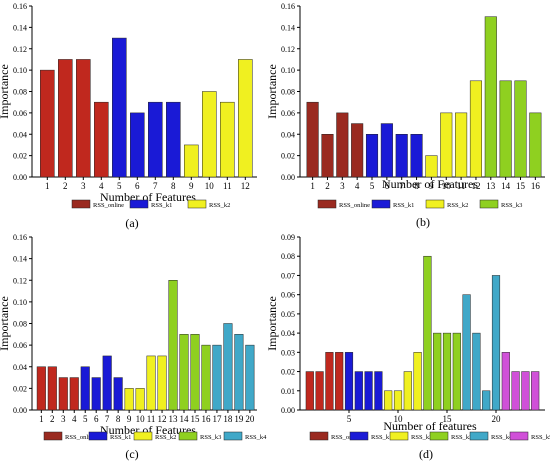 This screenshot has width=550, height=462. What do you see at coordinates (288, 314) in the screenshot?
I see `y-tick-label: 0.05` at bounding box center [288, 314].